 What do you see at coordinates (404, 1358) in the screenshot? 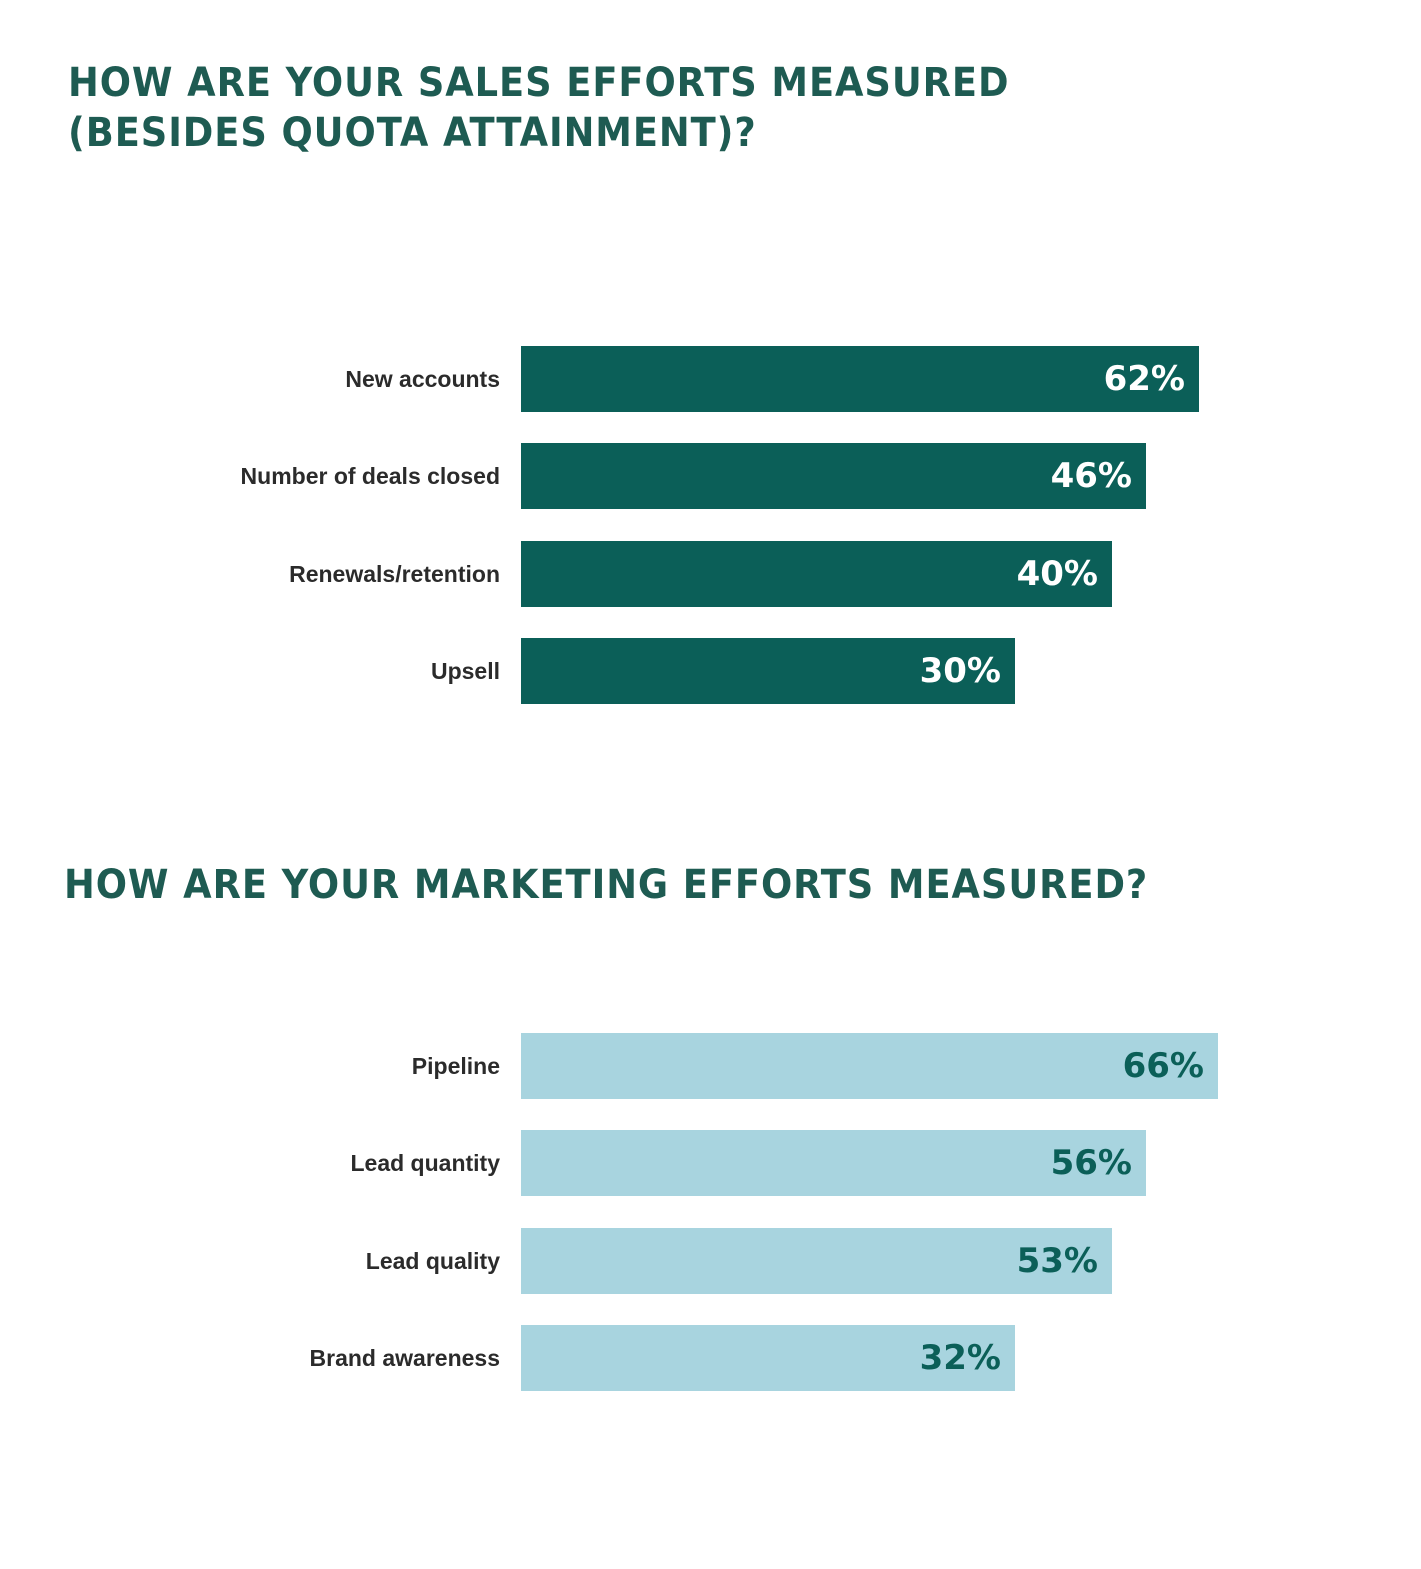
I see `bar-label: Brand awareness` at bounding box center [404, 1358].